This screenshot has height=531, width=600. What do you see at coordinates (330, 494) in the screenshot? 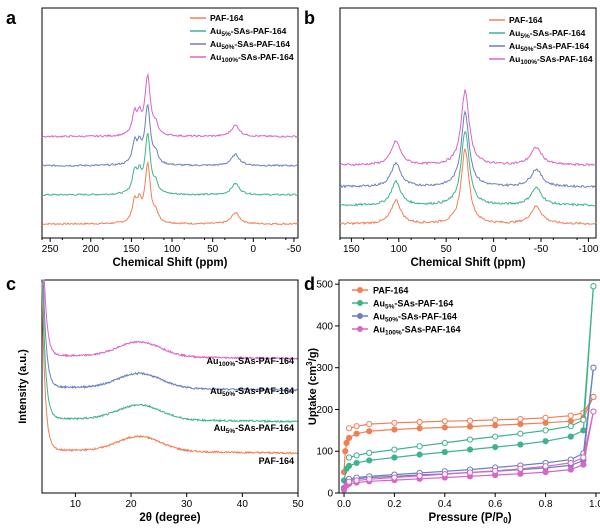
I see `y-tick-label: 0` at bounding box center [330, 494].